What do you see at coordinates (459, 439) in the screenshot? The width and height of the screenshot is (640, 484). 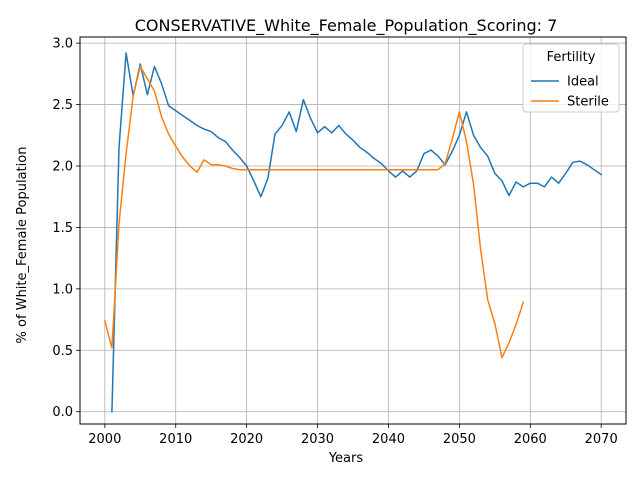 I see `x-tick-label: 2050` at bounding box center [459, 439].